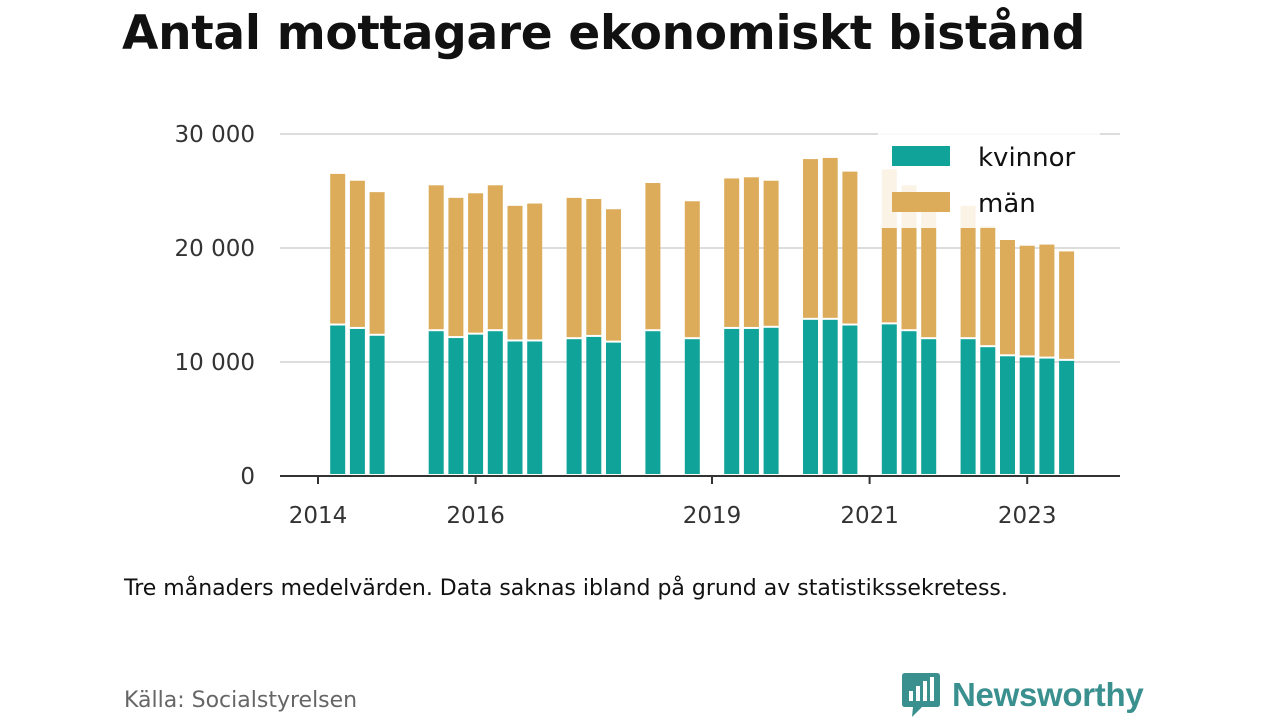  I want to click on legend-swatch-män, so click(921, 202).